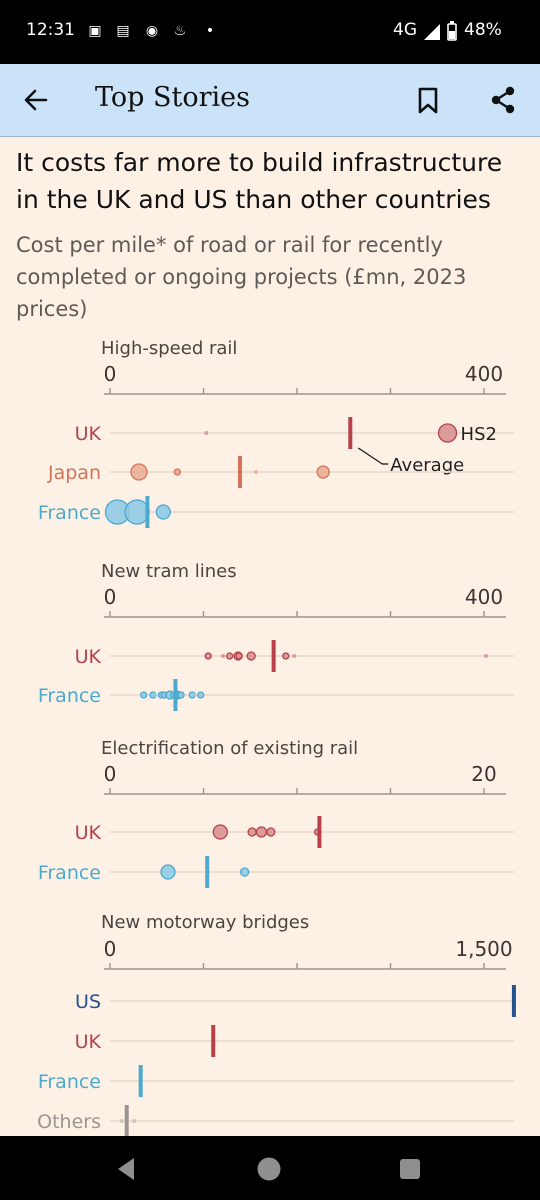 The image size is (540, 1200). What do you see at coordinates (205, 922) in the screenshot?
I see `panel4-title: New motorway bridges` at bounding box center [205, 922].